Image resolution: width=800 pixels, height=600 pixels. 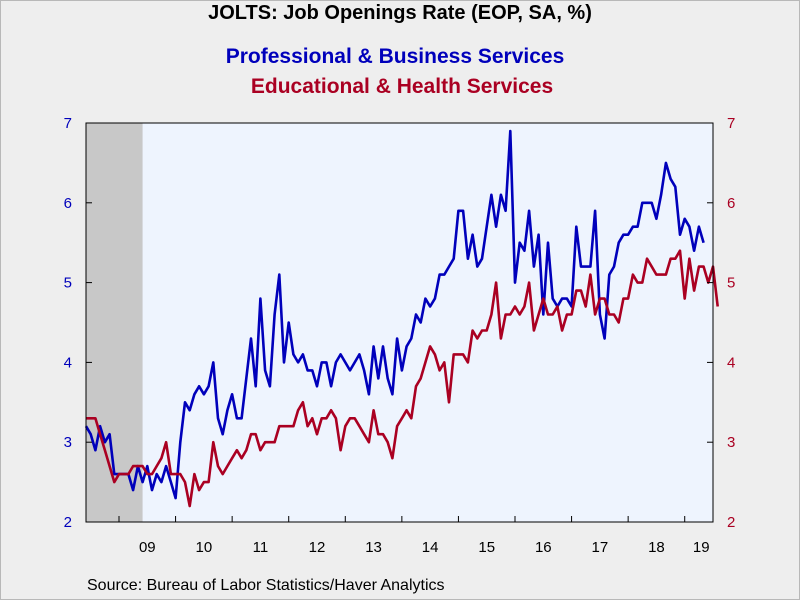 What do you see at coordinates (261, 547) in the screenshot?
I see `x-tick-label: 11` at bounding box center [261, 547].